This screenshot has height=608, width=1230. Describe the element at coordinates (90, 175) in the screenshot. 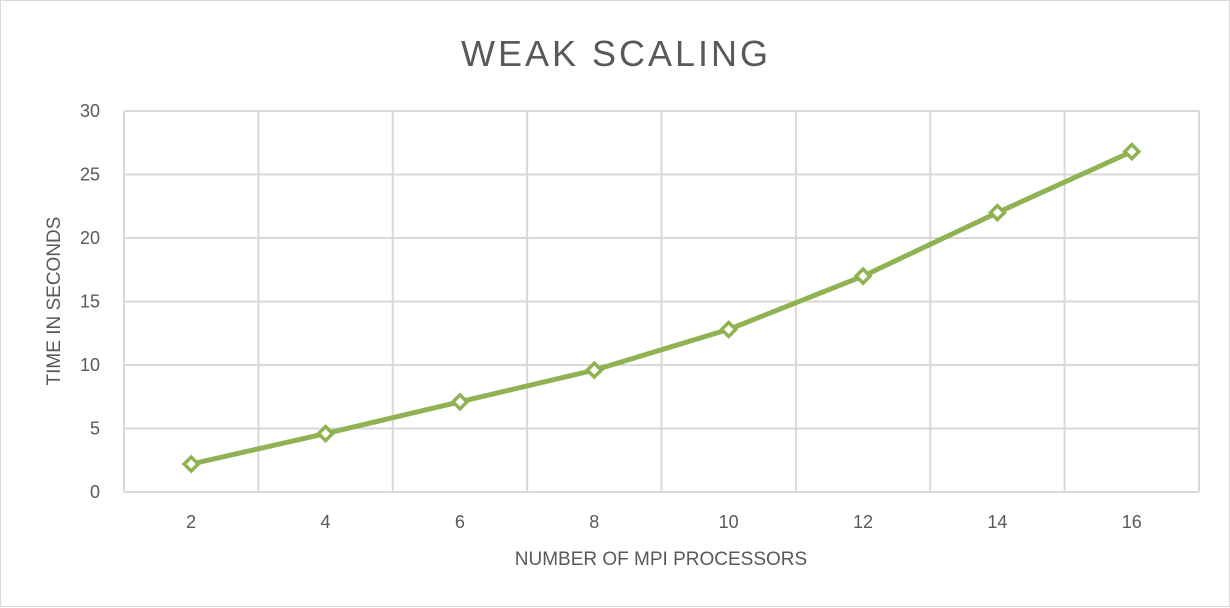

I see `y-tick-label: 25` at that location.